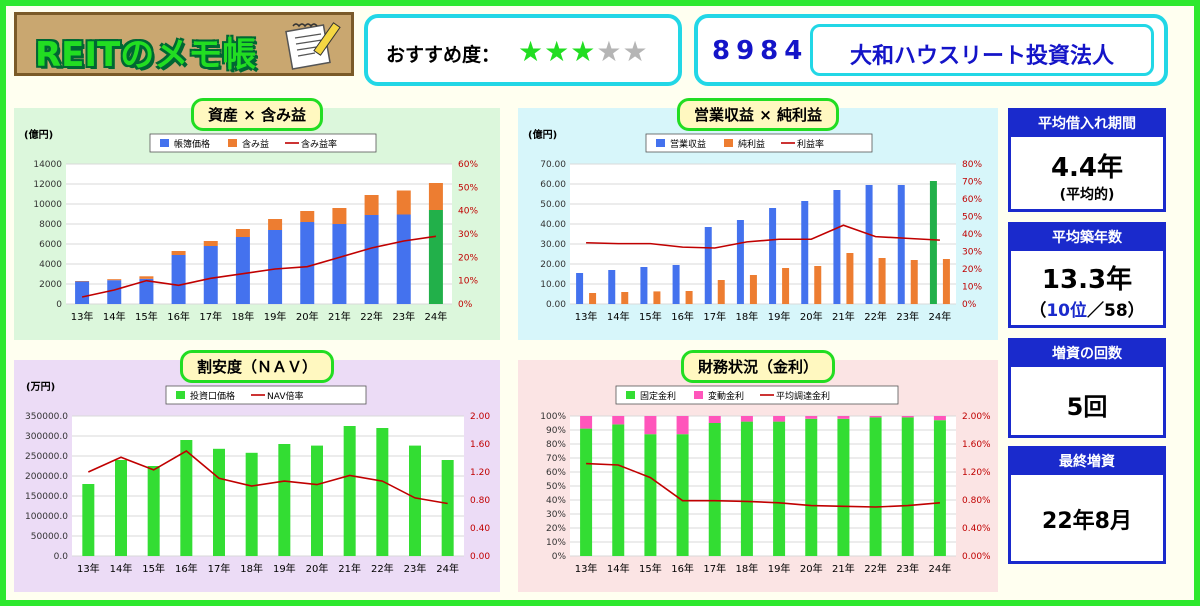 This screenshot has width=1200, height=606. What do you see at coordinates (319, 144) in the screenshot?
I see `legend-label: 含み益率` at bounding box center [319, 144].